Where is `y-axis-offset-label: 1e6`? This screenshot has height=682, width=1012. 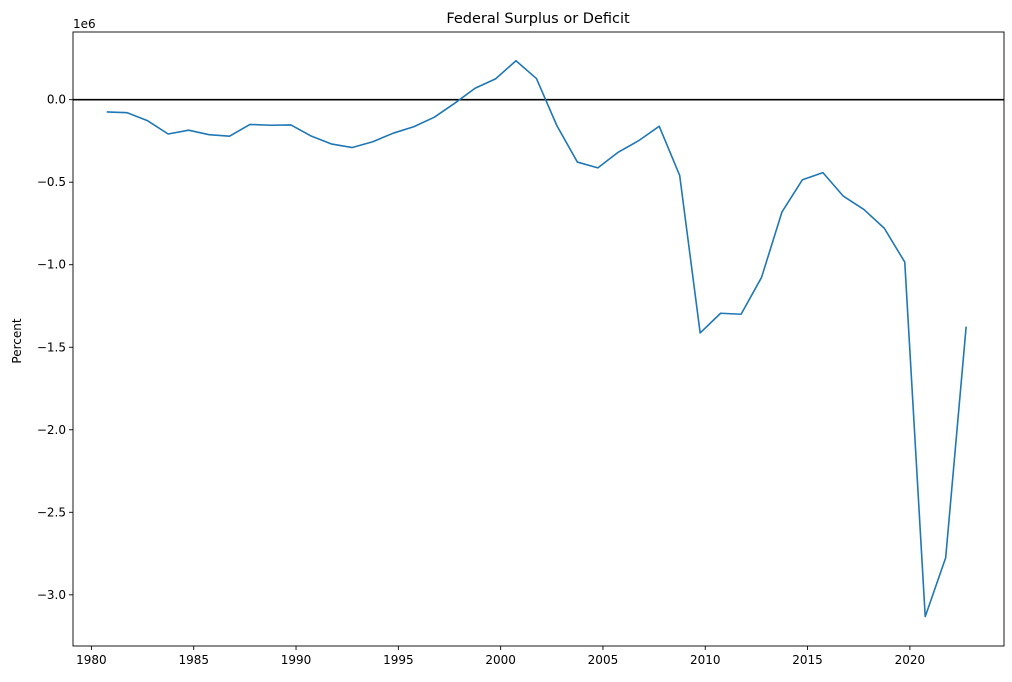 y-axis-offset-label: 1e6 is located at coordinates (84, 24).